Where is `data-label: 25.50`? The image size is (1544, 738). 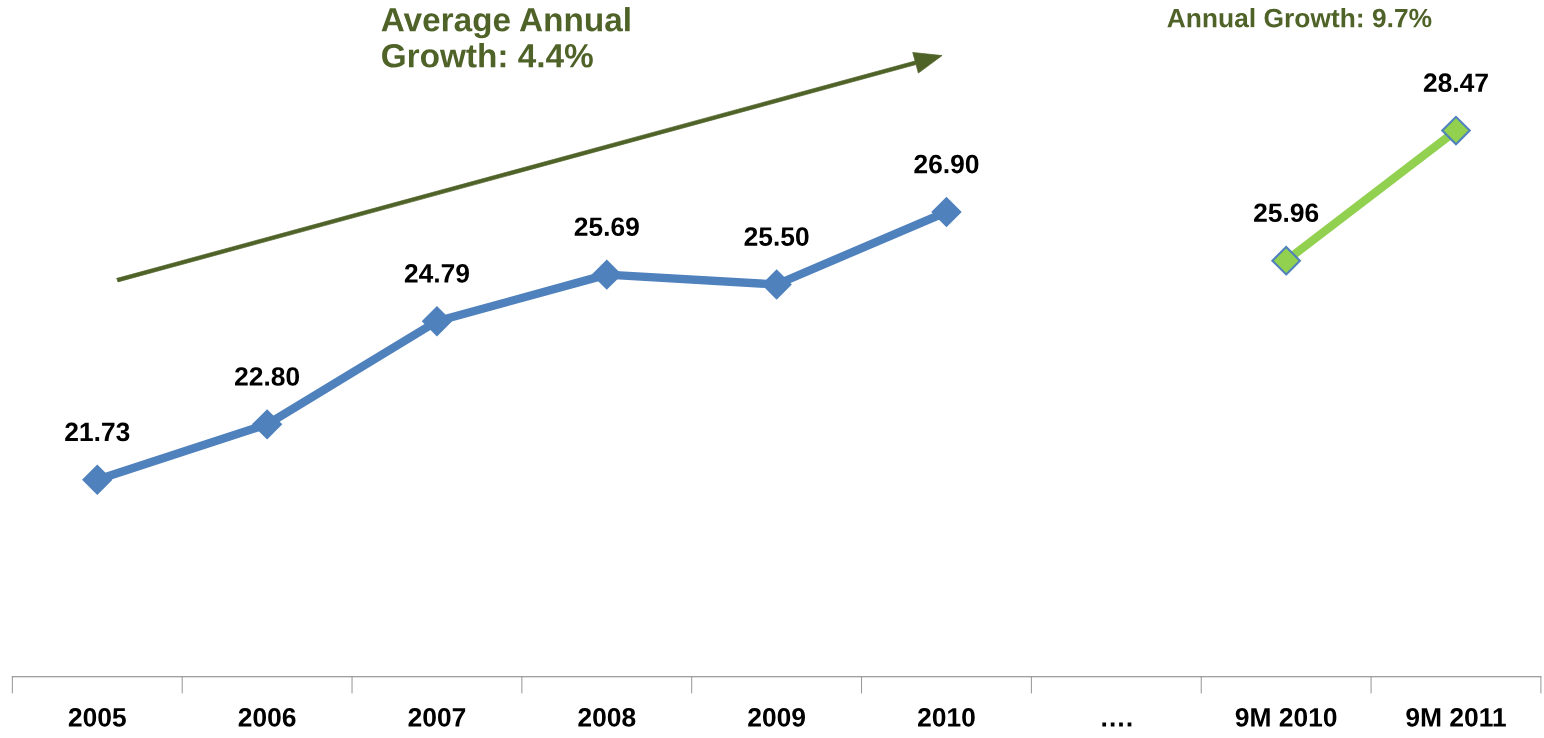 data-label: 25.50 is located at coordinates (776, 236).